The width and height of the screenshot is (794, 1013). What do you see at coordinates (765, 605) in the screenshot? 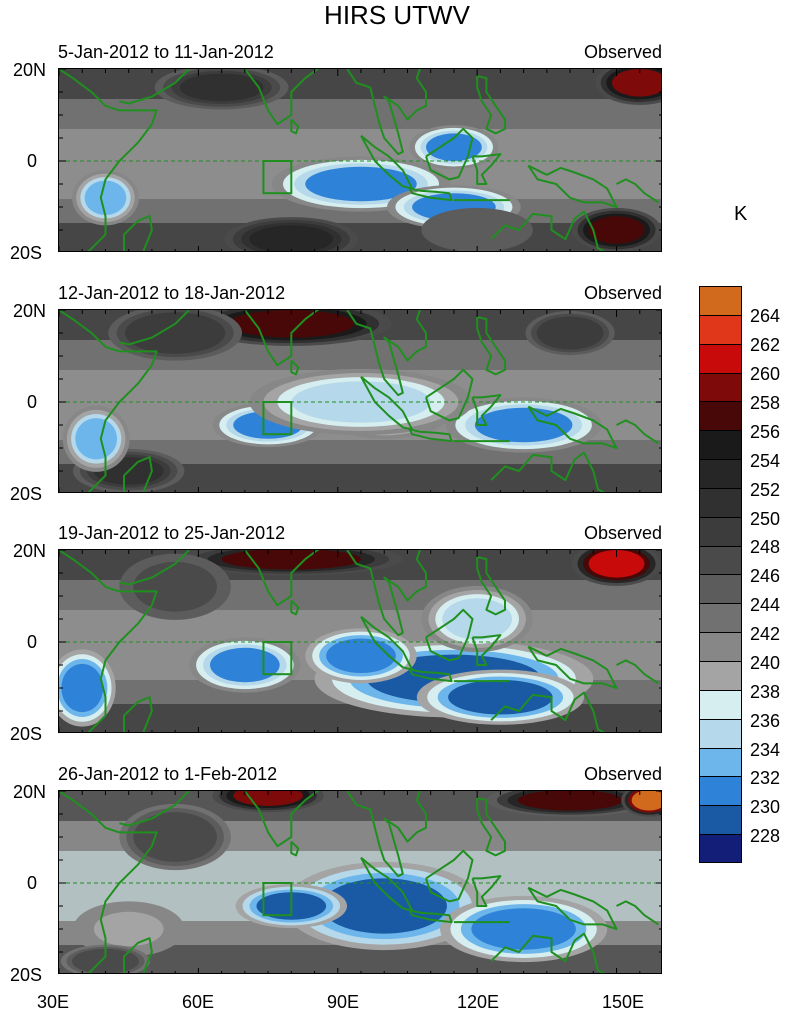
I see `colorbar-label: 244` at bounding box center [765, 605].